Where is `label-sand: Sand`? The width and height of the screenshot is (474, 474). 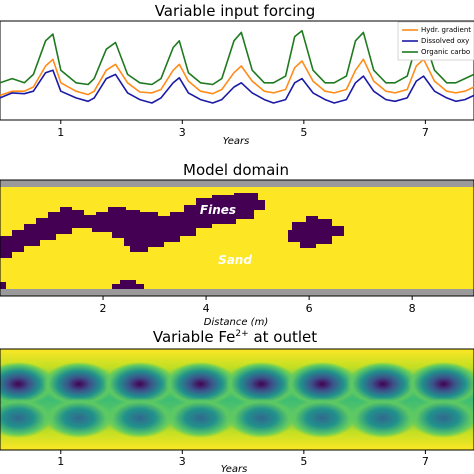
label-sand: Sand is located at coordinates (235, 260).